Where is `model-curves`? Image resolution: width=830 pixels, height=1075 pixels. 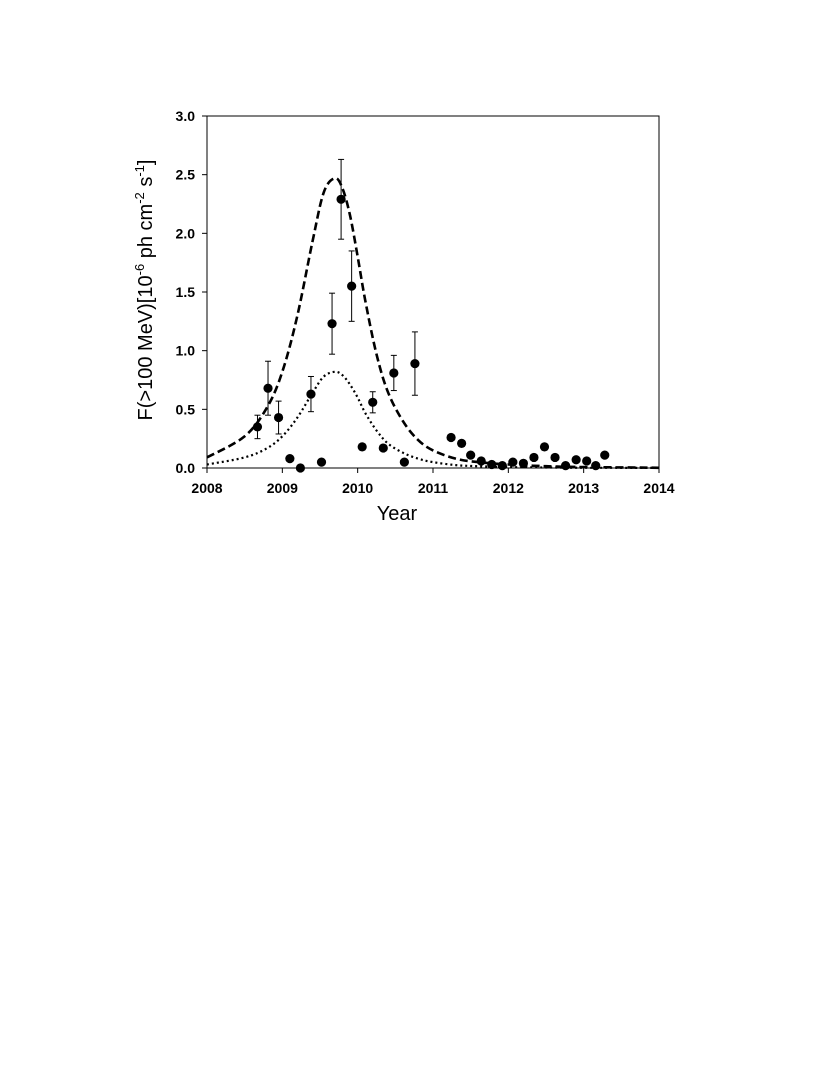
model-curves is located at coordinates (433, 323).